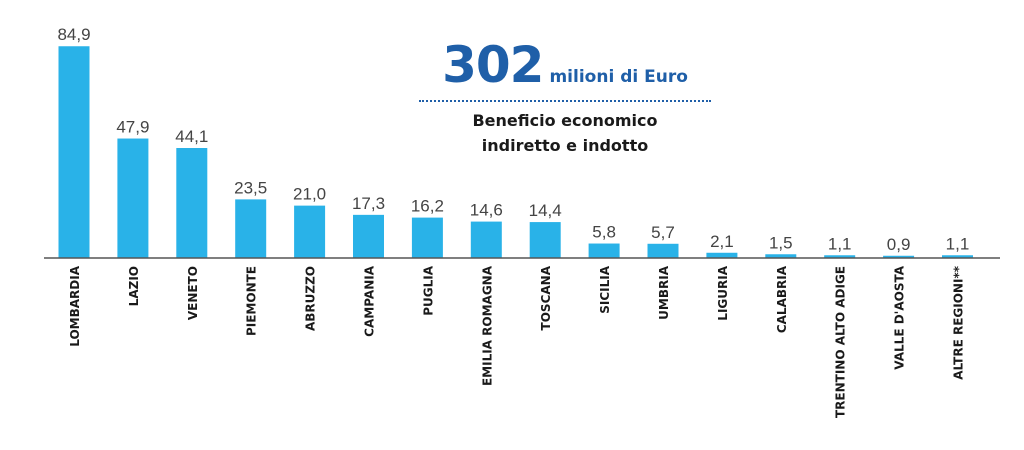 The width and height of the screenshot is (1024, 450). Describe the element at coordinates (370, 301) in the screenshot. I see `category-label: CAMPANIA` at that location.